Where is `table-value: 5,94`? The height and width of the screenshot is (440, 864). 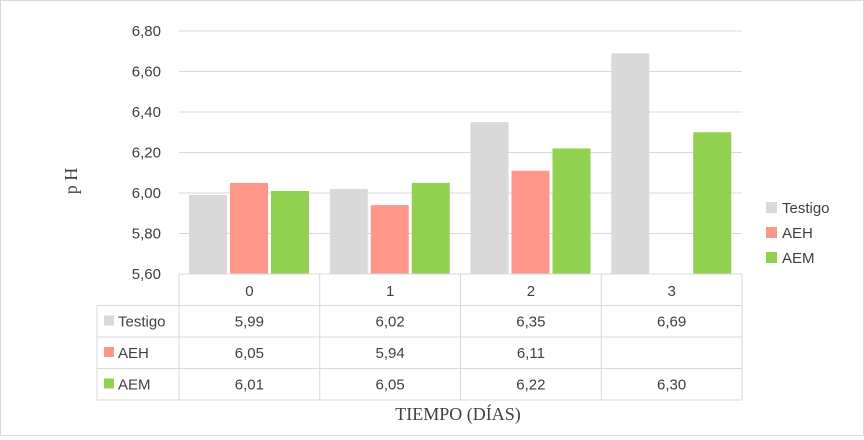 table-value: 5,94 is located at coordinates (390, 353).